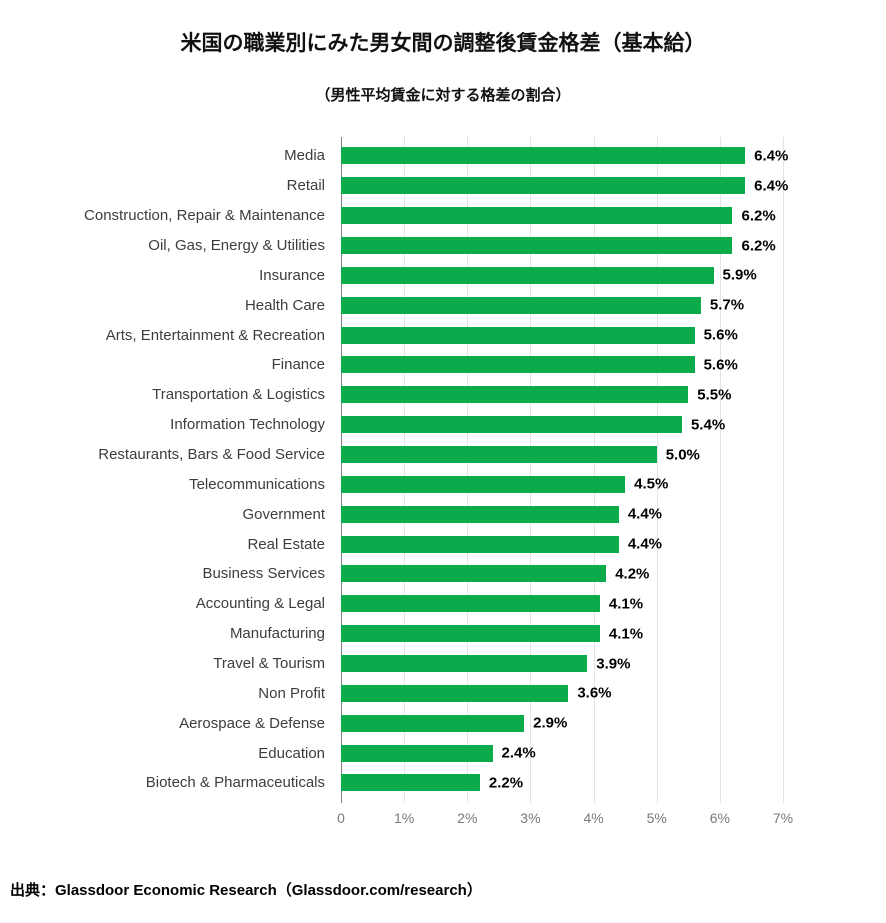 This screenshot has width=886, height=923. Describe the element at coordinates (269, 664) in the screenshot. I see `category-label: Travel & Tourism` at that location.